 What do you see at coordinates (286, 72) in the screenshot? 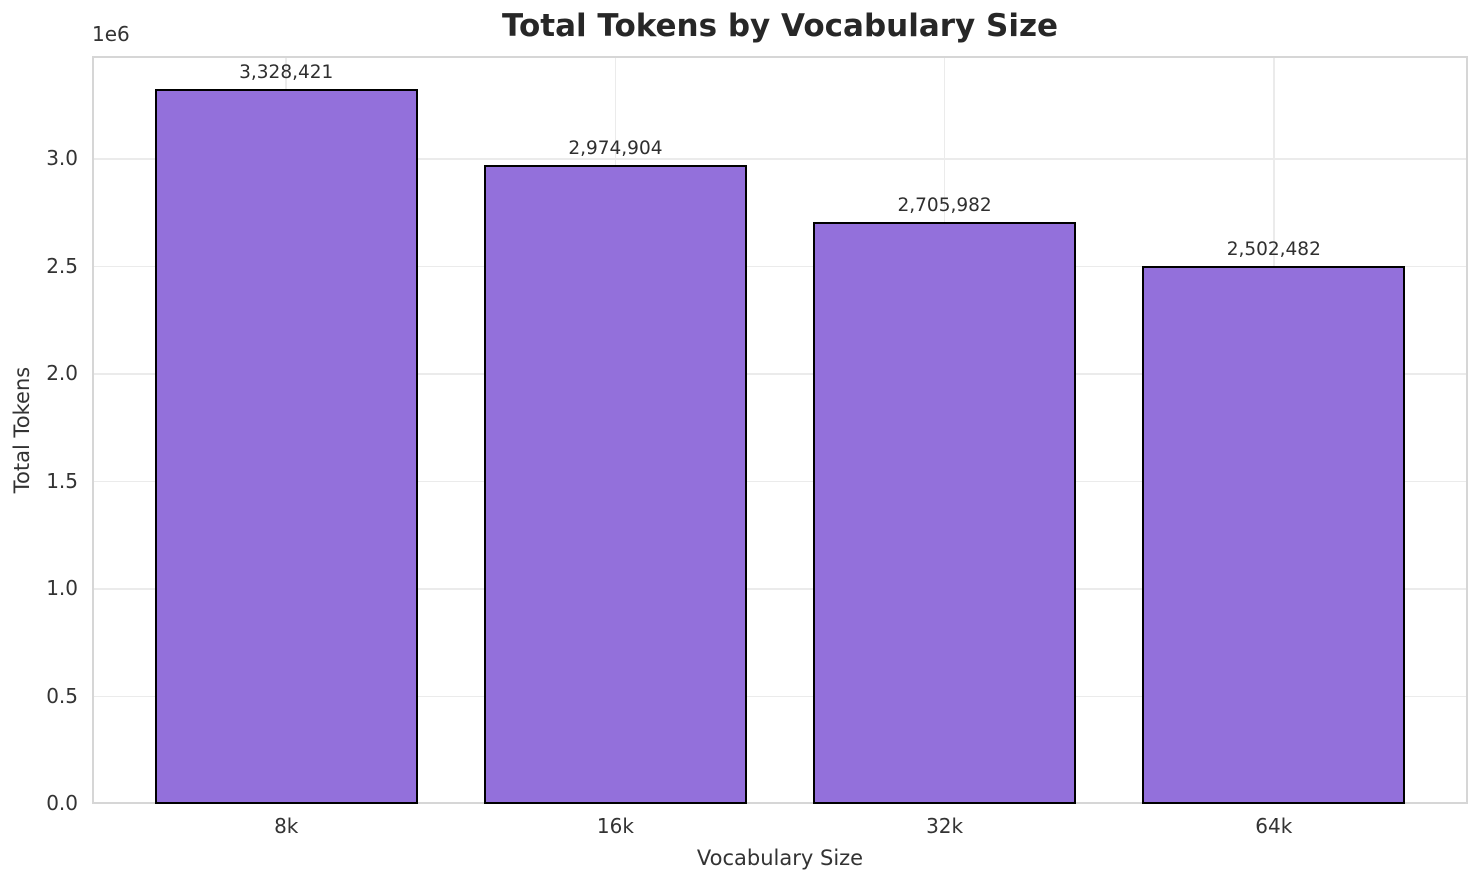
I see `bar-value-label: 3,328,421` at bounding box center [286, 72].